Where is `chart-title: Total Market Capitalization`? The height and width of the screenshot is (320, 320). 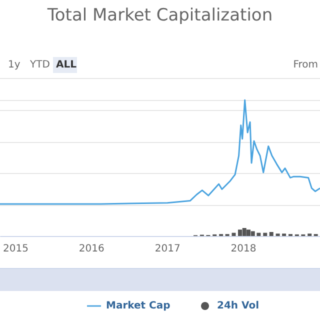
chart-title: Total Market Capitalization is located at coordinates (159, 16).